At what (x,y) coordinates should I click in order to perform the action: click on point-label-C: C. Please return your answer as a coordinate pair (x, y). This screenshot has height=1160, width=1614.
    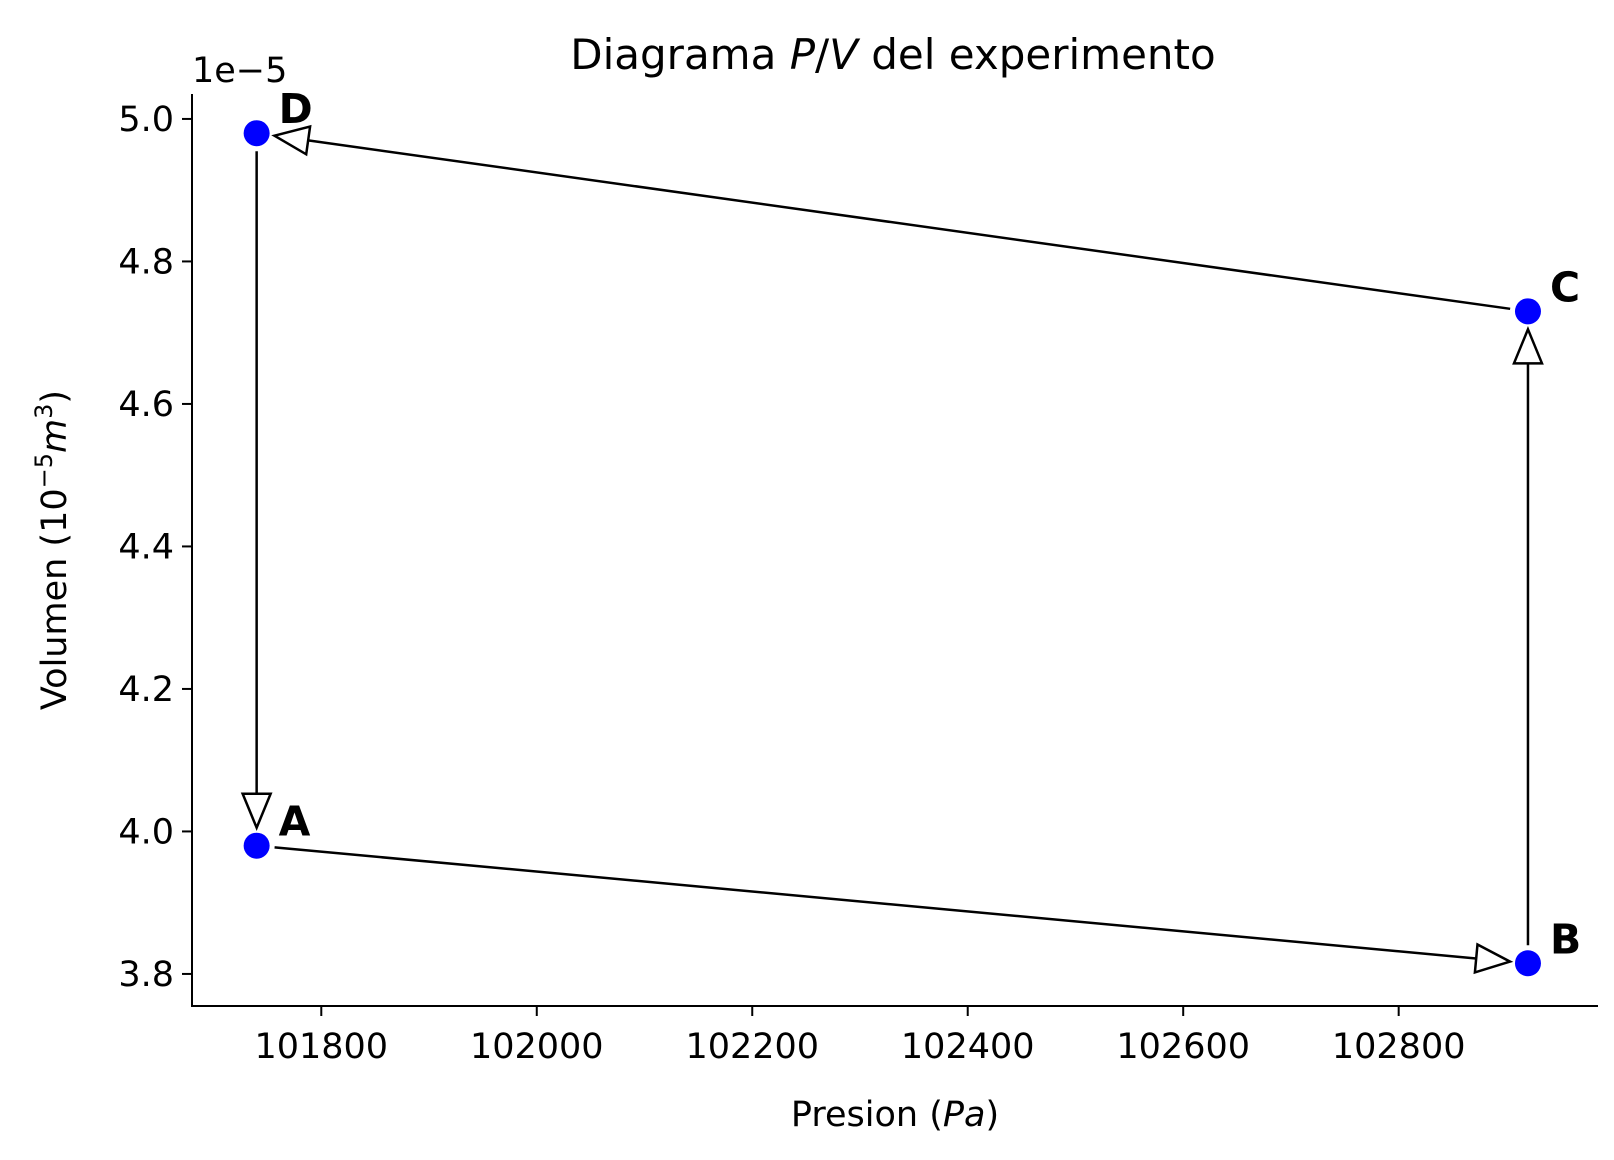
    Looking at the image, I should click on (1565, 287).